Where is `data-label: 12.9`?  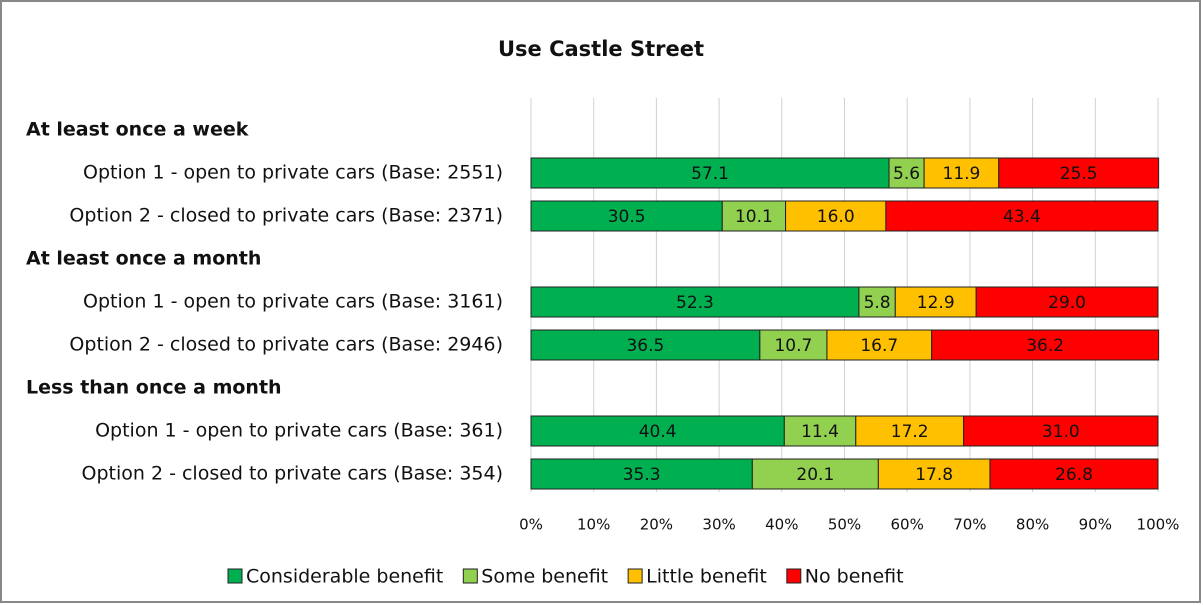 data-label: 12.9 is located at coordinates (936, 303).